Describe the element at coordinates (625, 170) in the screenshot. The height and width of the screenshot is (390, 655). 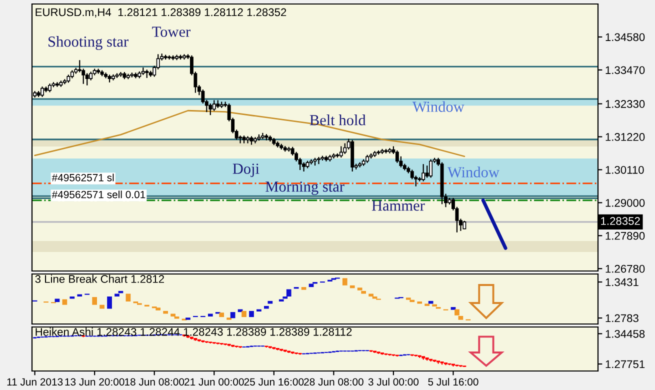
I see `y-tick-label: 1.30110` at that location.